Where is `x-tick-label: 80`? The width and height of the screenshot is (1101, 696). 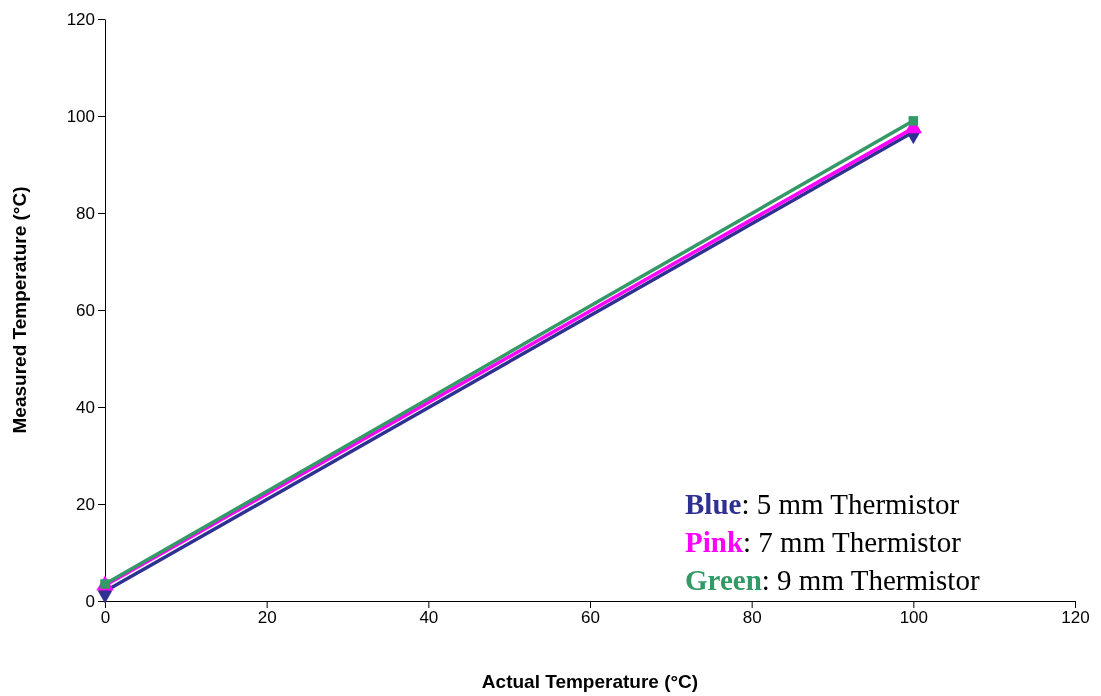 x-tick-label: 80 is located at coordinates (752, 618).